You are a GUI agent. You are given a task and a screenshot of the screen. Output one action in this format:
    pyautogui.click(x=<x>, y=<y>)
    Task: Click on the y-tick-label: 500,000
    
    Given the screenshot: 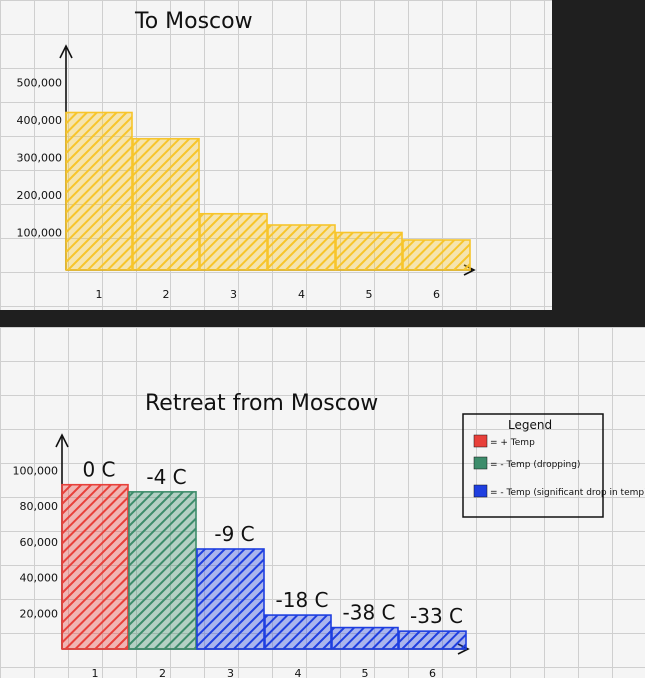 What is the action you would take?
    pyautogui.click(x=40, y=83)
    